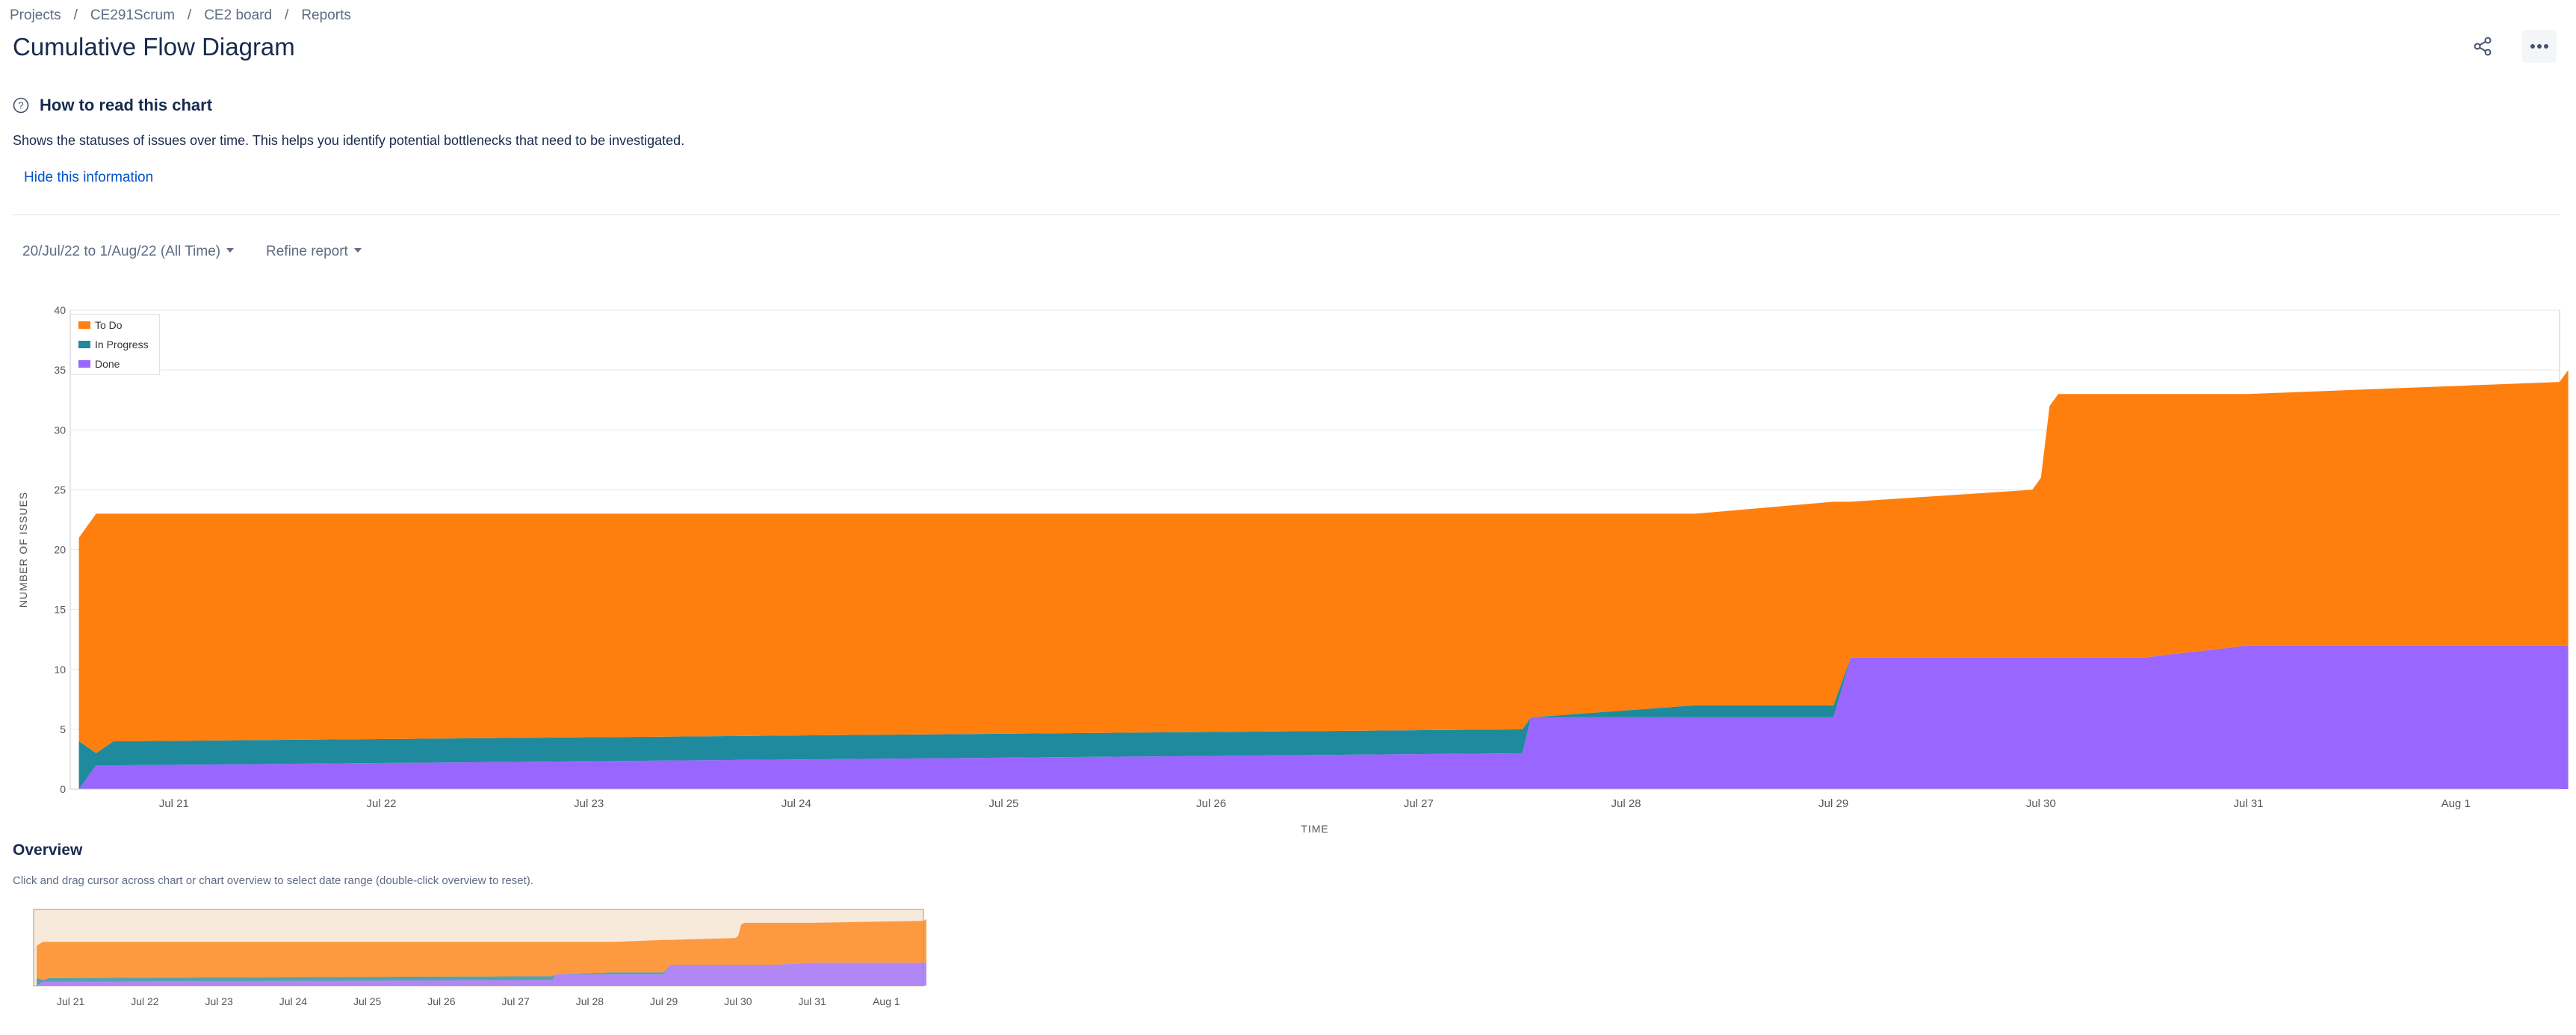 Image resolution: width=2576 pixels, height=1035 pixels. What do you see at coordinates (2511, 46) in the screenshot?
I see `page-actions` at bounding box center [2511, 46].